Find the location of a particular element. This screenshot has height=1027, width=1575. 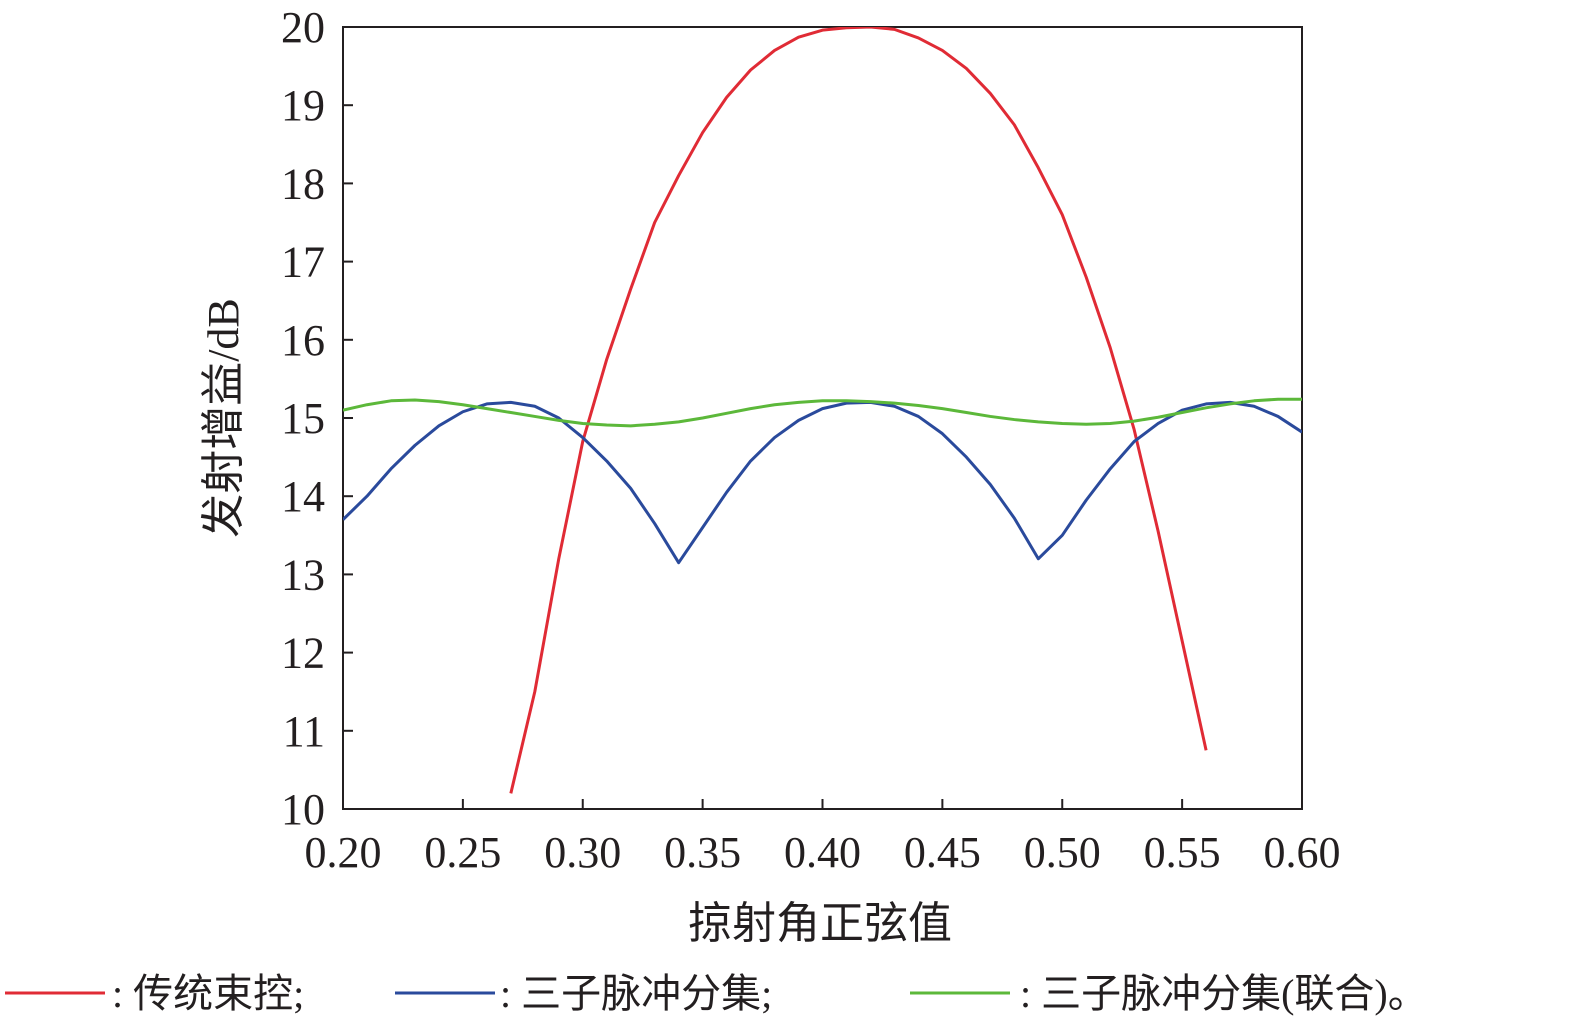

y-tick-label: 12 is located at coordinates (303, 653).